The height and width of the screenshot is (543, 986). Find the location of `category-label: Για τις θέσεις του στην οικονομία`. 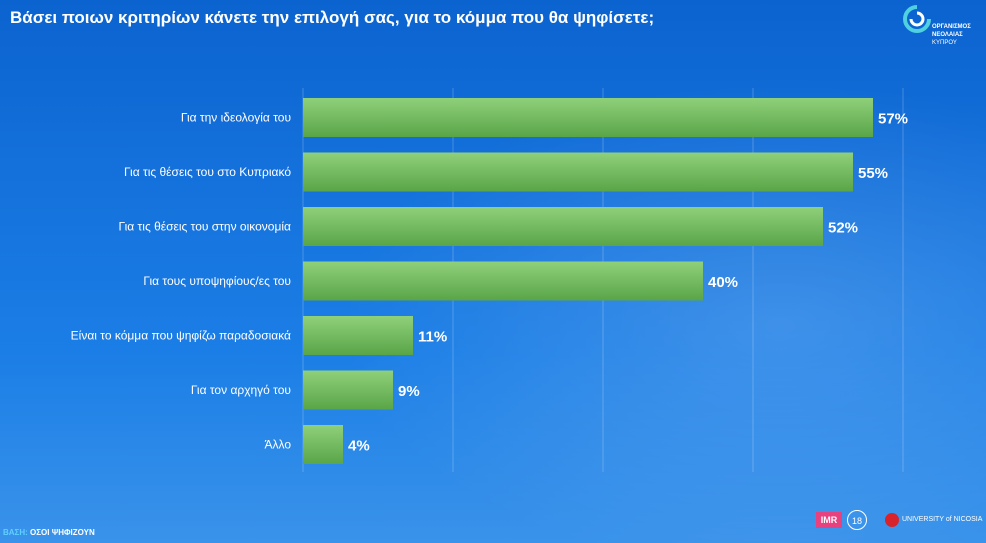

category-label: Για τις θέσεις του στην οικονομία is located at coordinates (205, 227).